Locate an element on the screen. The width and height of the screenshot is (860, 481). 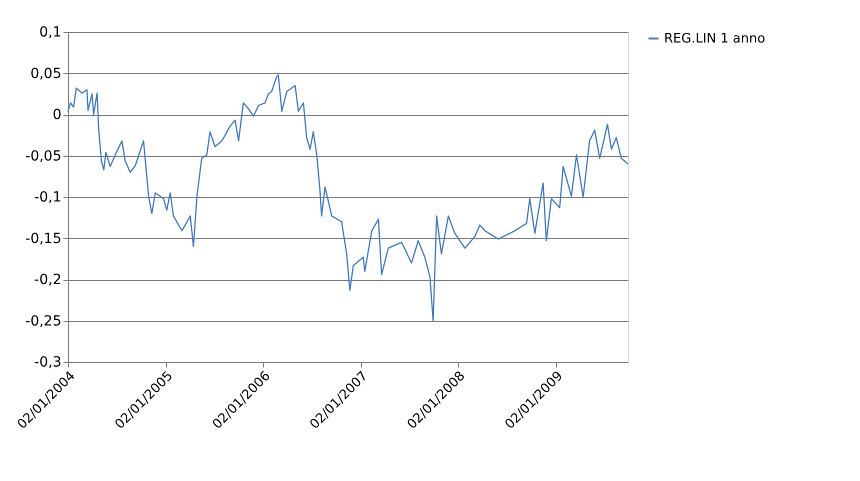
y-tick-label: -0,05 is located at coordinates (43, 156).